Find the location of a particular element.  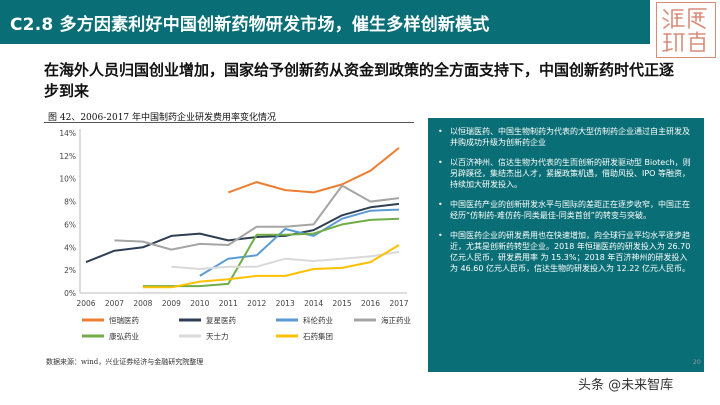

y-tick-label: 4% is located at coordinates (70, 247).